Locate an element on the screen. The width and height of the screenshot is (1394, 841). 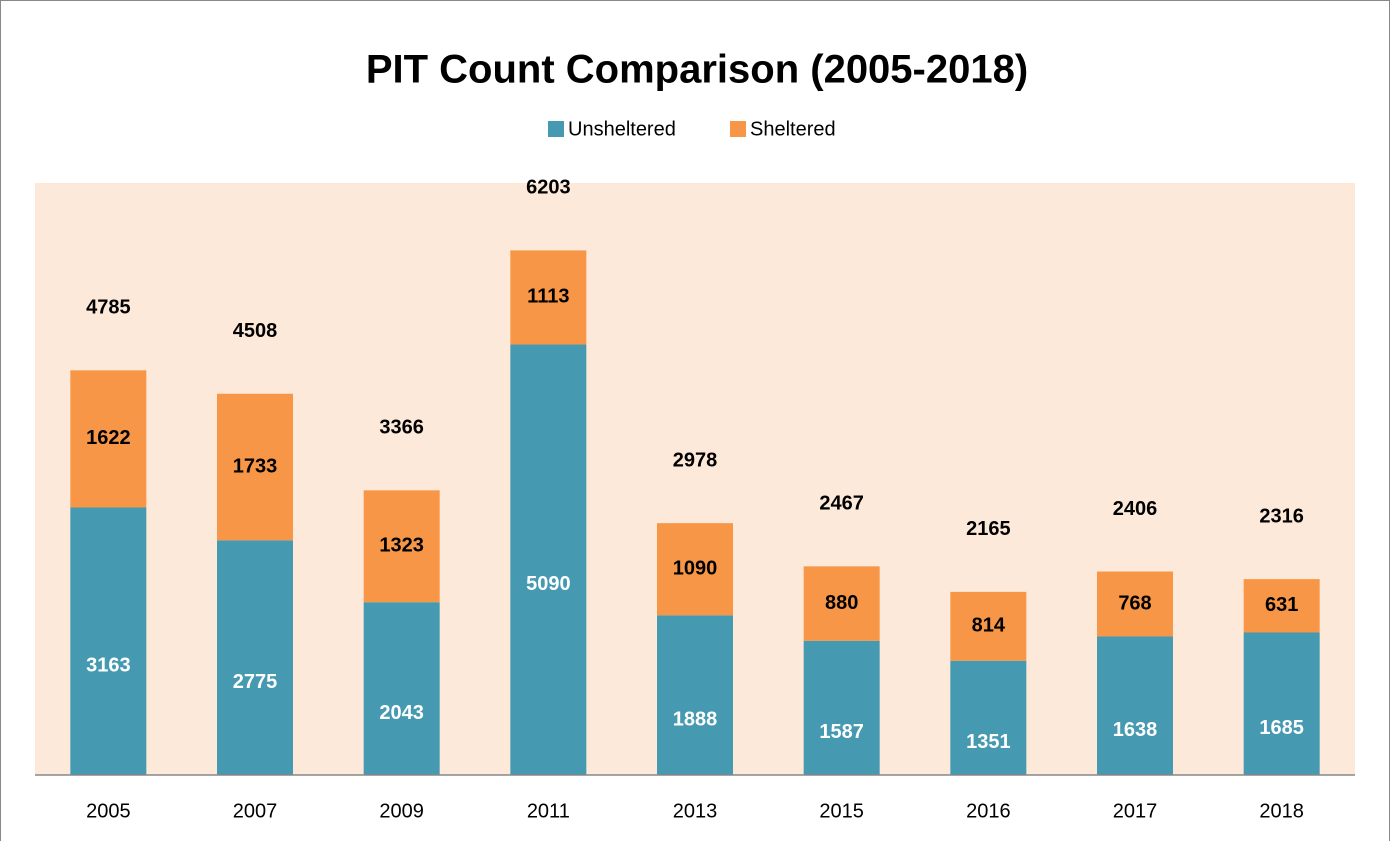
data-label: 1113 is located at coordinates (548, 297).